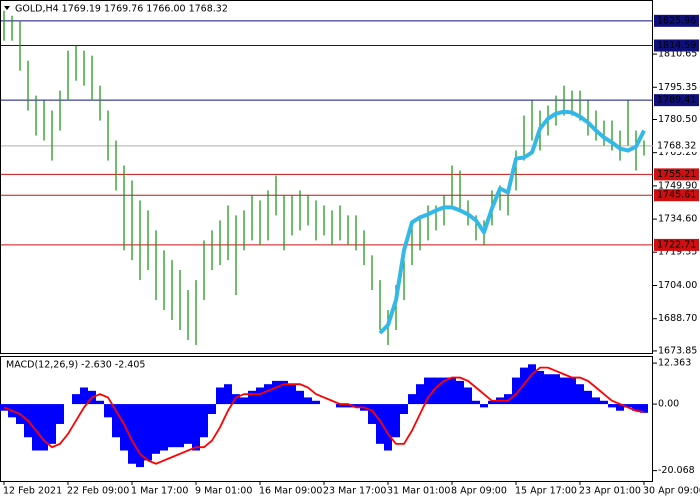 The width and height of the screenshot is (700, 500). Describe the element at coordinates (223, 491) in the screenshot. I see `x-tick-label: 9 Mar 01:00` at that location.